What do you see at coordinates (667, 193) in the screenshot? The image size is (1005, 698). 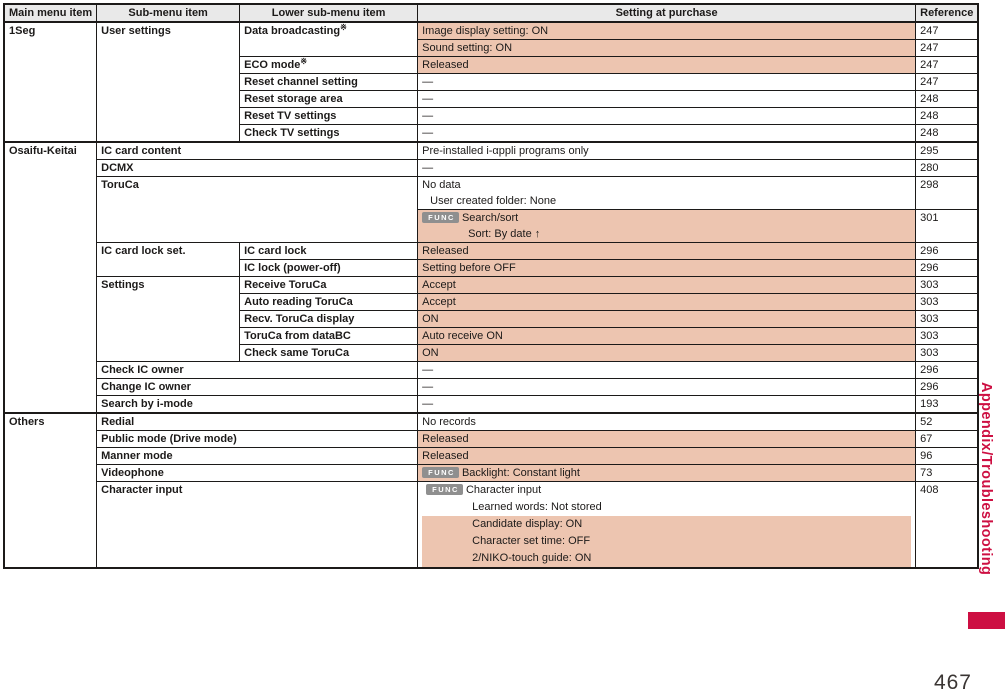 I see `setting-cell: No data User created folder: None` at bounding box center [667, 193].